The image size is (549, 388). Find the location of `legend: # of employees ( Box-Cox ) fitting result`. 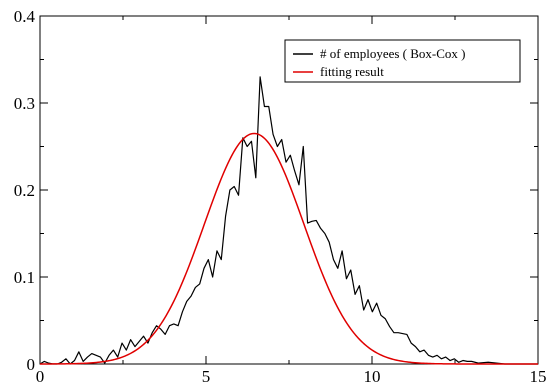

legend: # of employees ( Box-Cox ) fitting result is located at coordinates (402, 61).